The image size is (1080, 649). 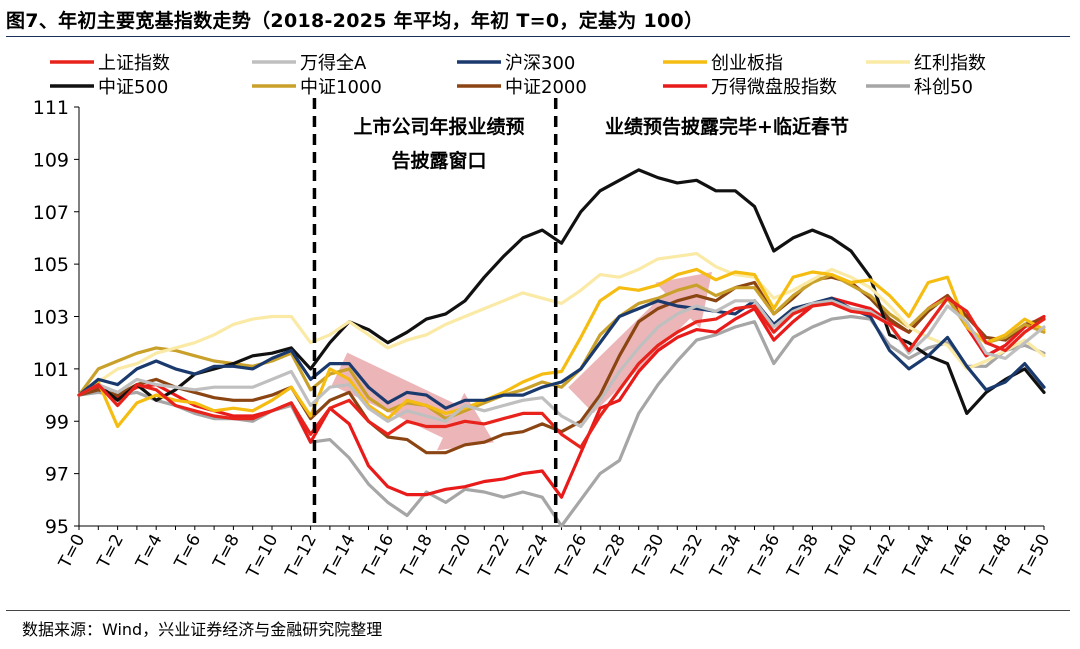 What do you see at coordinates (378, 556) in the screenshot?
I see `x-tick-label: T=16` at bounding box center [378, 556].